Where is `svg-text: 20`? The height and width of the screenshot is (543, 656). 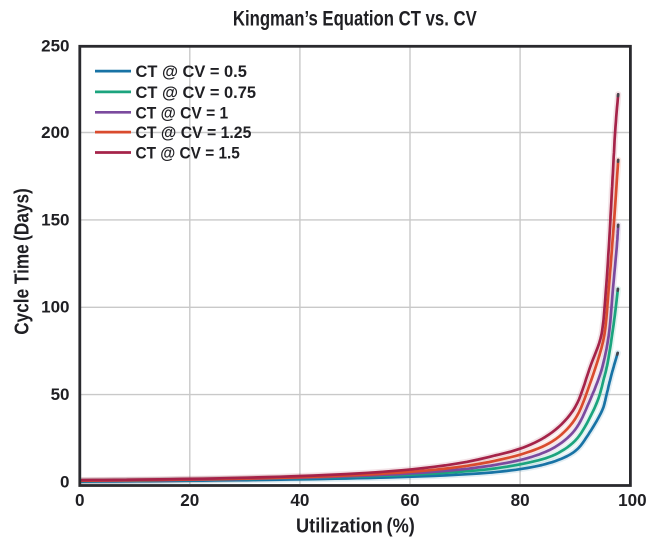 svg-text: 20 is located at coordinates (189, 500).